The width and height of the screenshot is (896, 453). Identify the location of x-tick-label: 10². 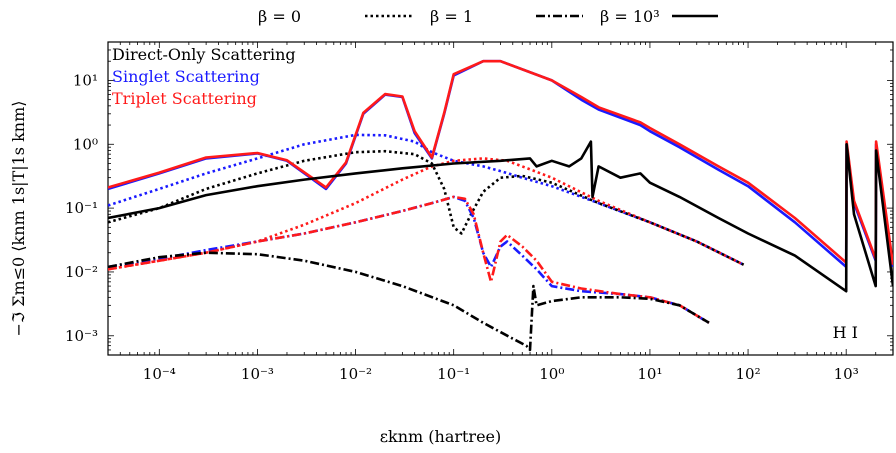
(748, 374).